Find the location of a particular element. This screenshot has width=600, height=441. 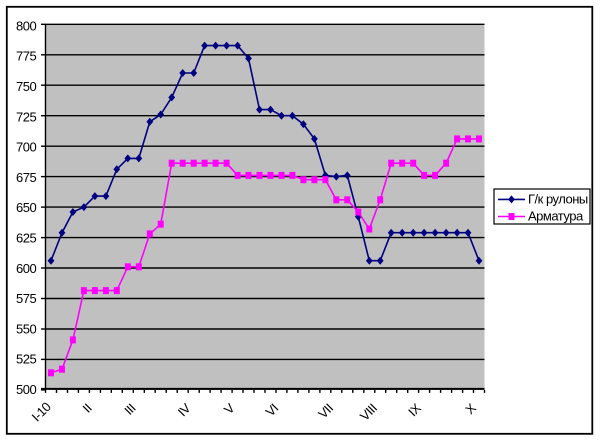

svg-text: 775 is located at coordinates (26, 56).